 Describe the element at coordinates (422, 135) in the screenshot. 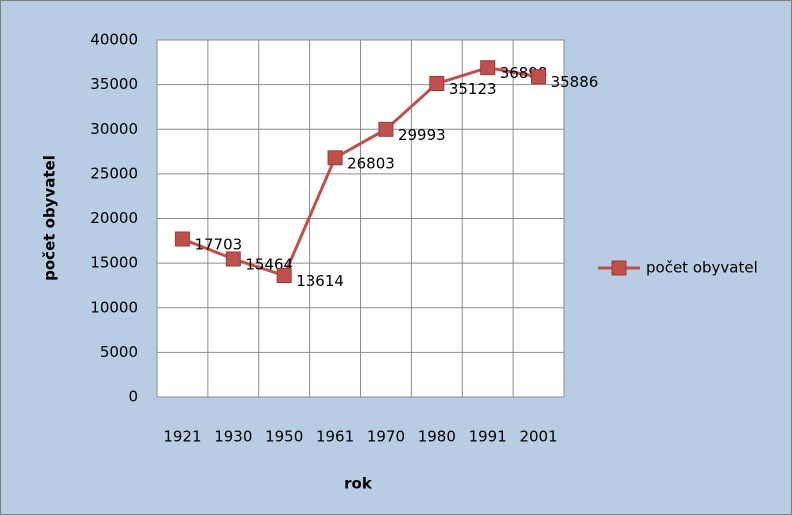

I see `data-label: 29993` at that location.